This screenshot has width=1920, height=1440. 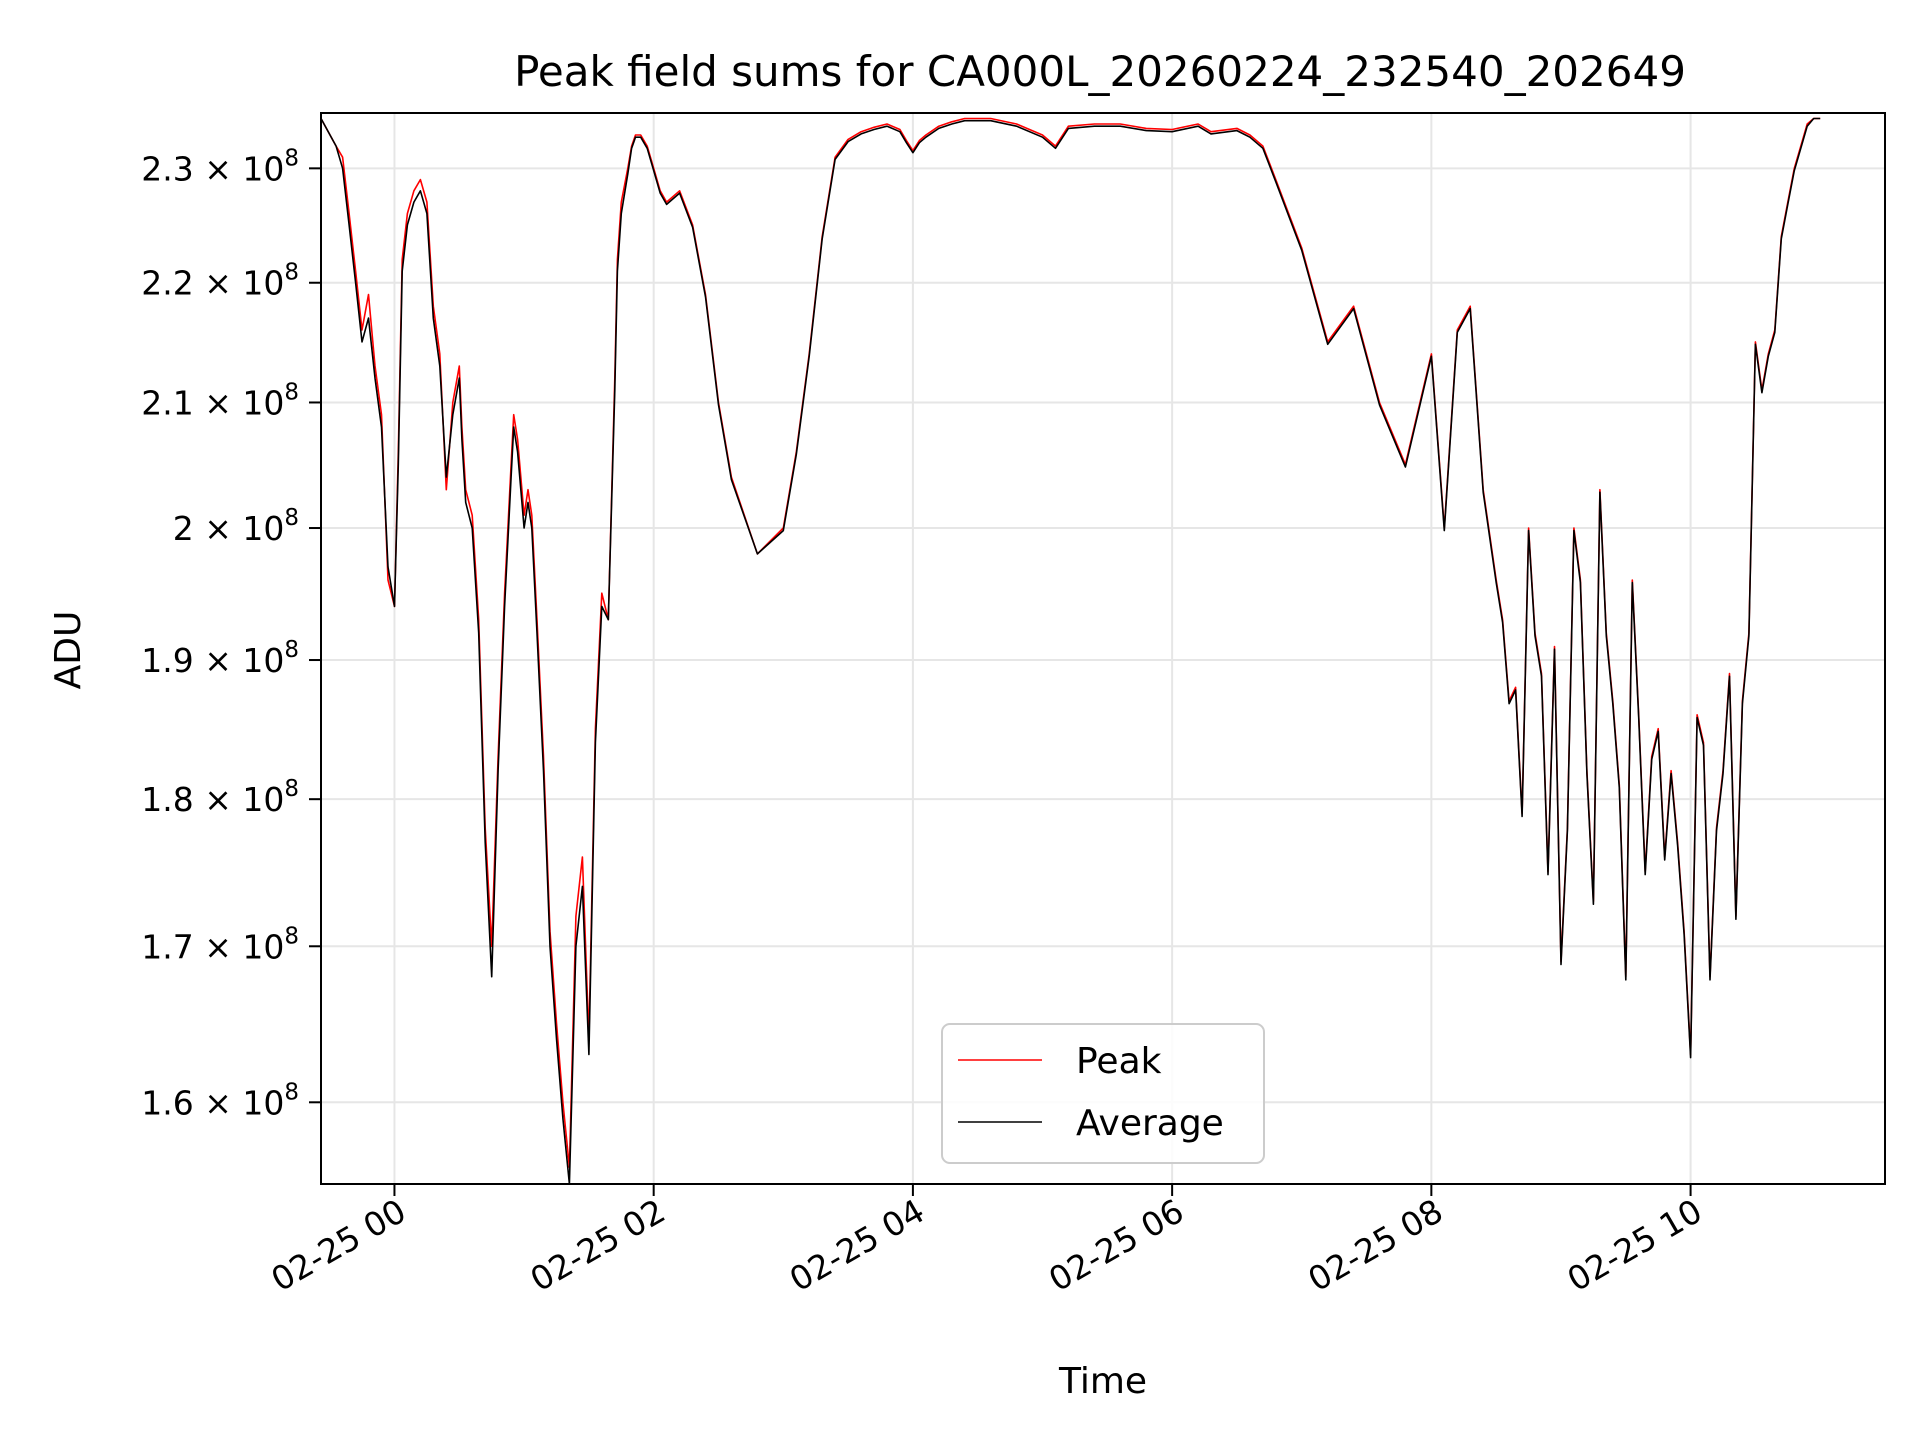 What do you see at coordinates (1150, 1123) in the screenshot?
I see `legend-label-average: Average` at bounding box center [1150, 1123].